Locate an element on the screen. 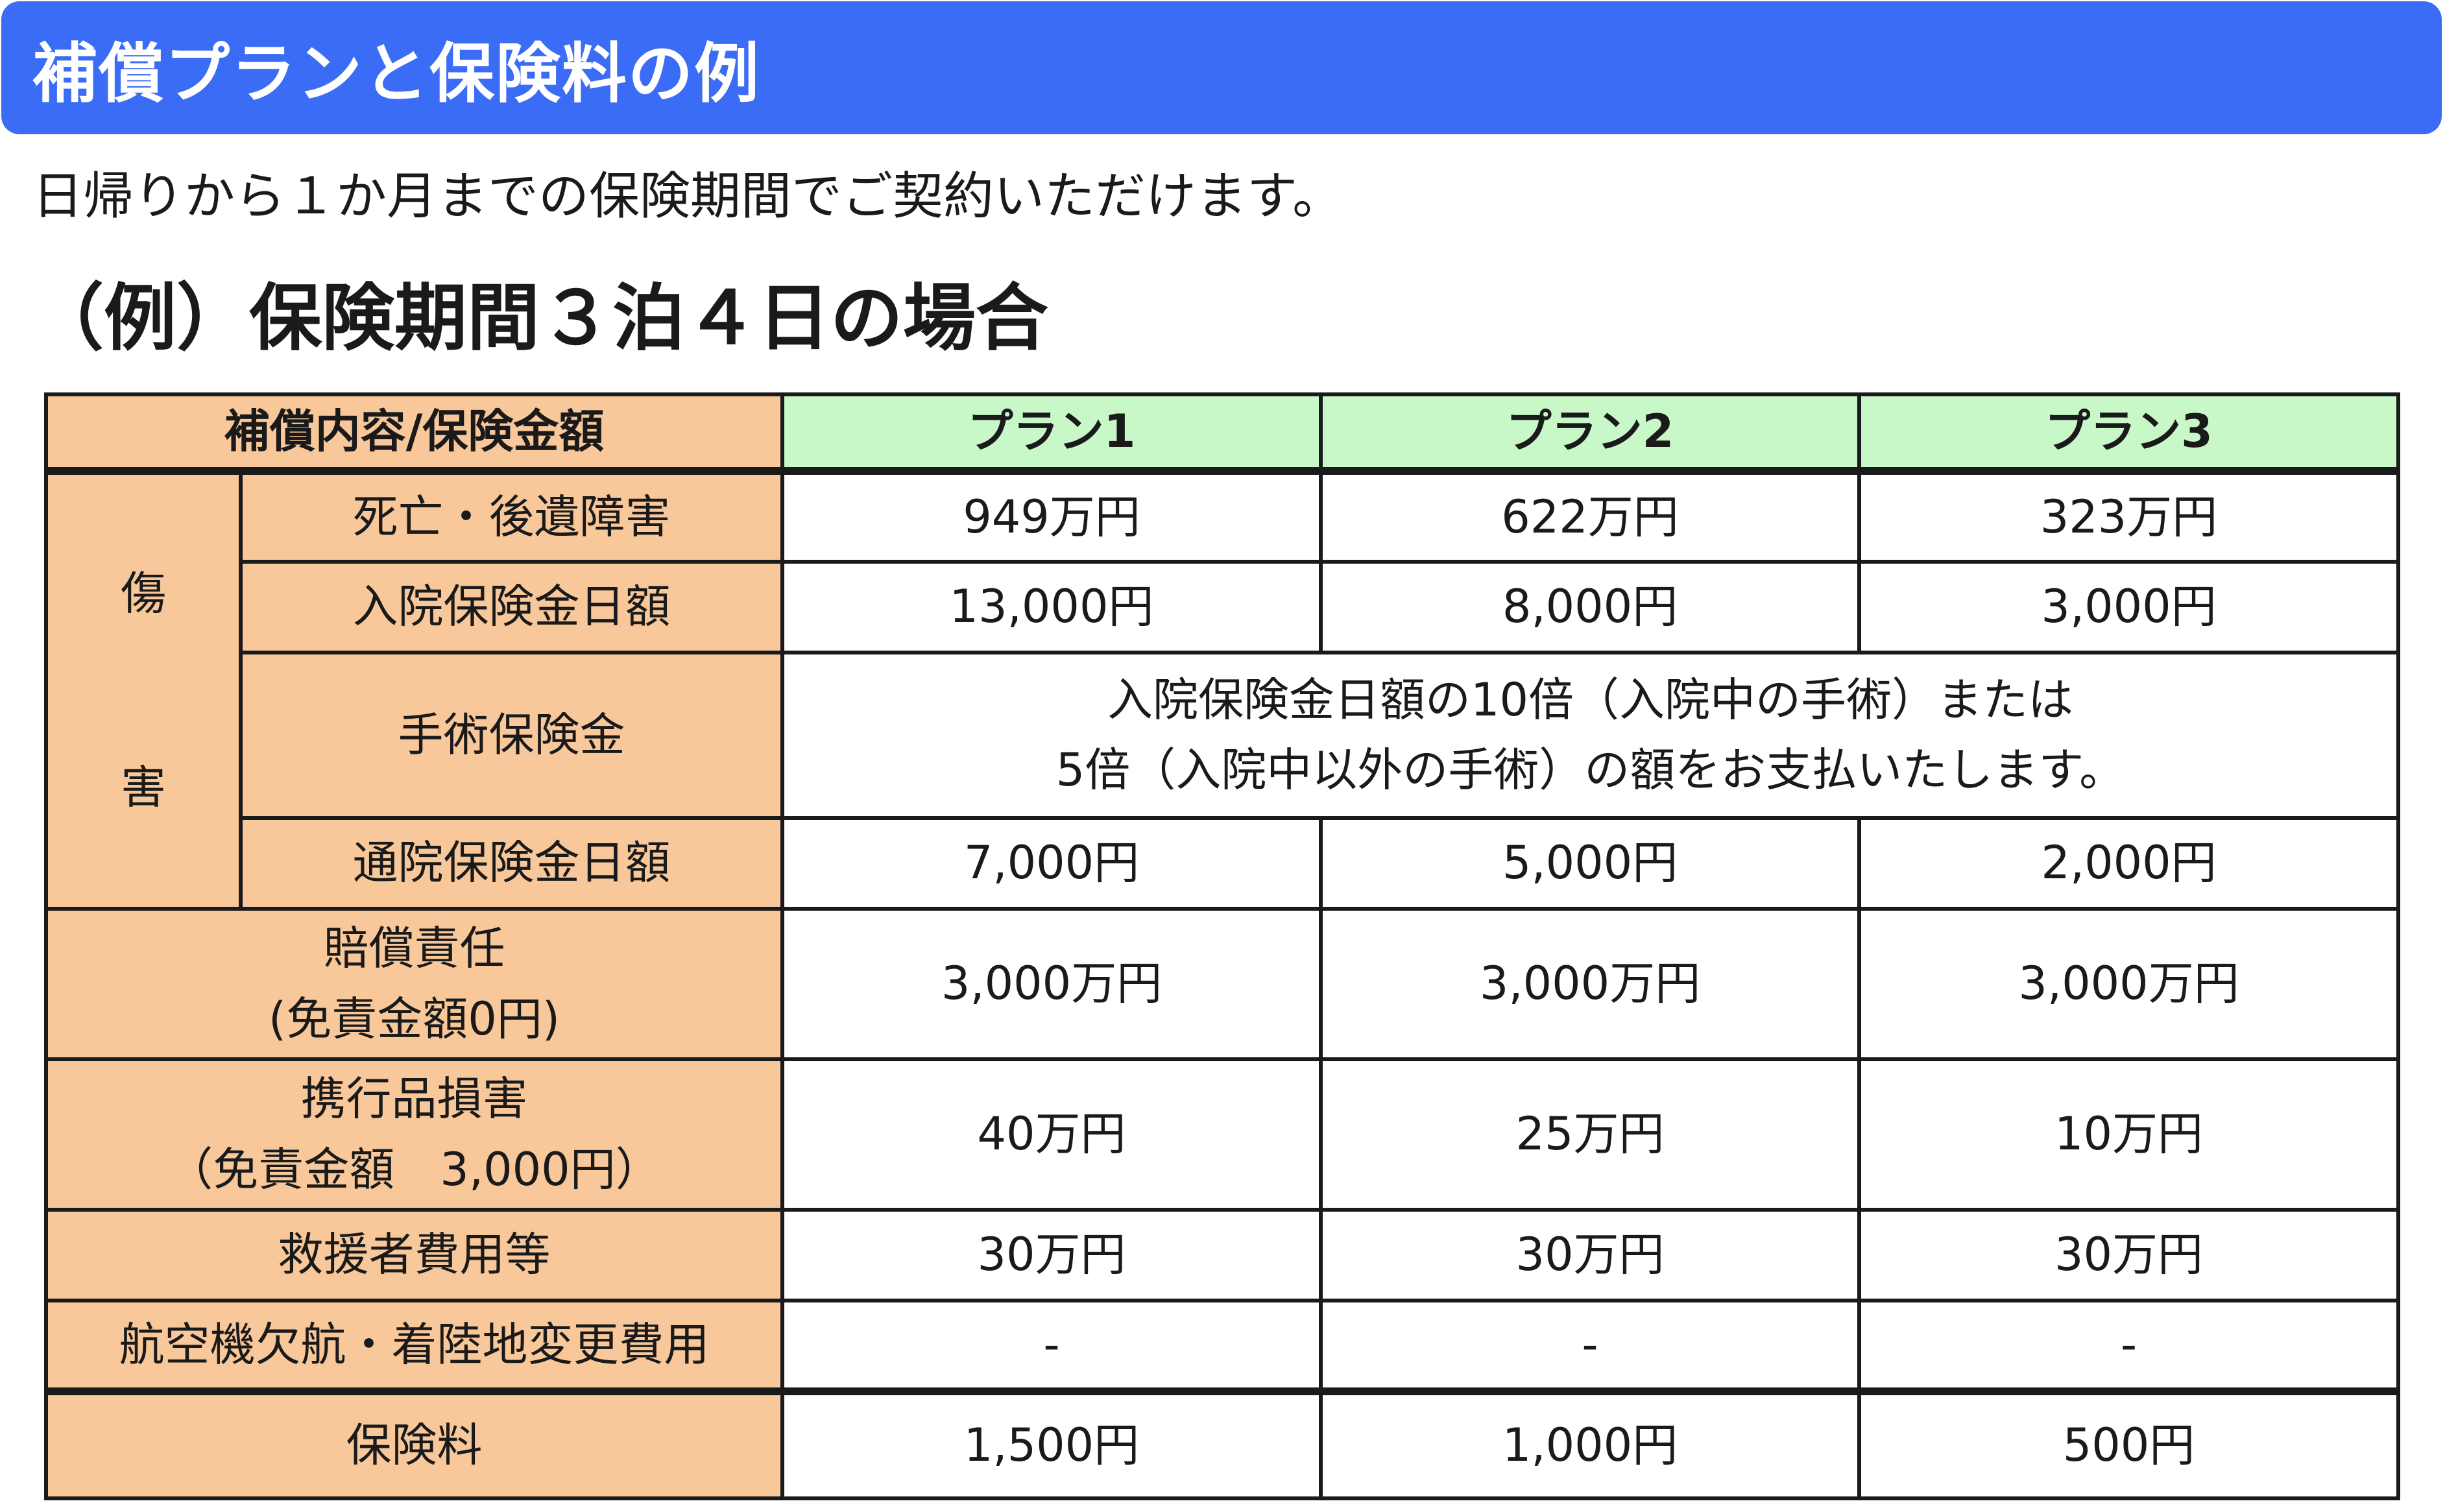  outpatient-plan-2: 5,000円 is located at coordinates (1590, 863).